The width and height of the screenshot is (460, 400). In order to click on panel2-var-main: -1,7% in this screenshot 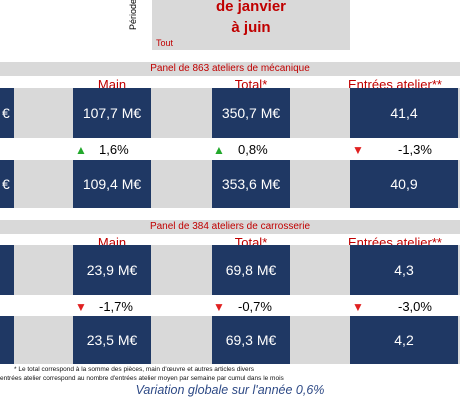, I will do `click(116, 306)`.